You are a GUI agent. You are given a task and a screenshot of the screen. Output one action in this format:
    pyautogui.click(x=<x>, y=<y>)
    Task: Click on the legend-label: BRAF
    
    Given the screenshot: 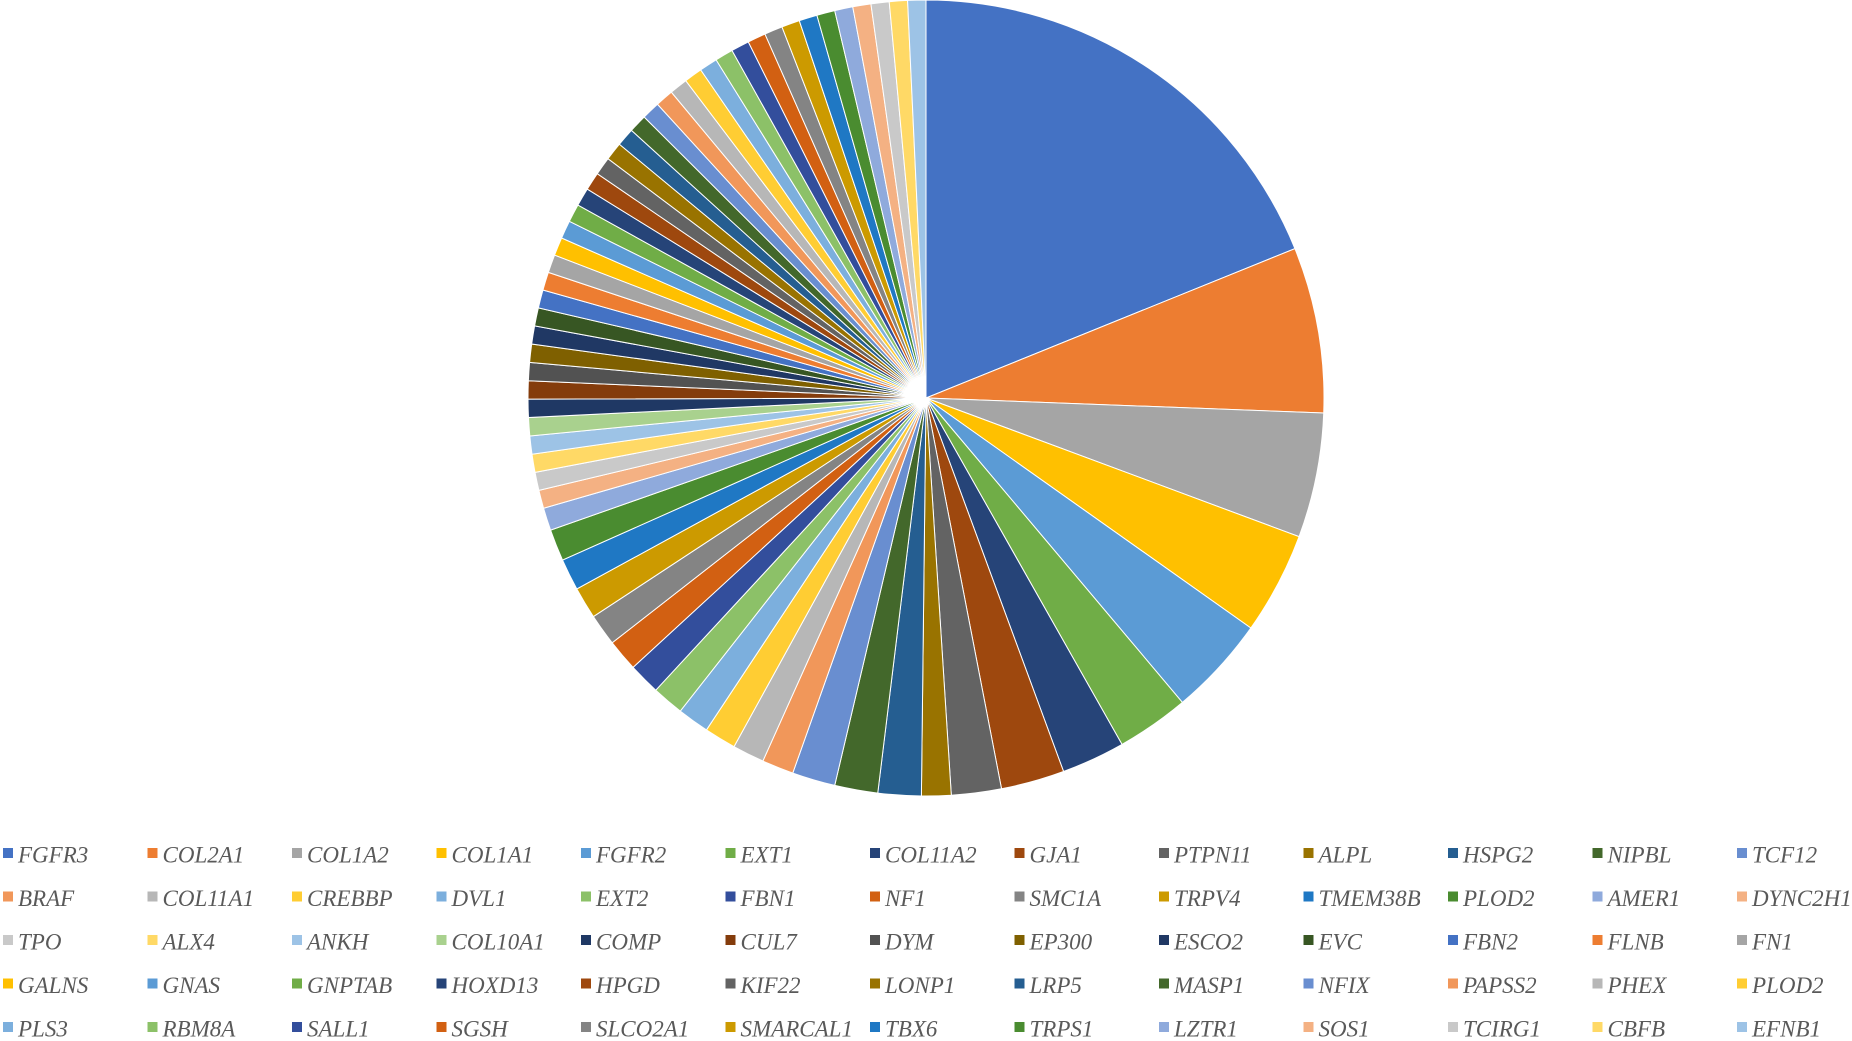 What is the action you would take?
    pyautogui.click(x=46, y=898)
    